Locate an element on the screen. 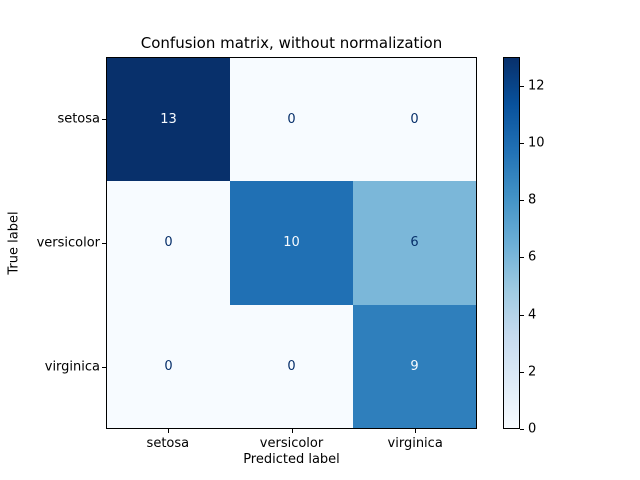 The height and width of the screenshot is (480, 640). matrix-cell-versicolor-setosa: 0 is located at coordinates (168, 243).